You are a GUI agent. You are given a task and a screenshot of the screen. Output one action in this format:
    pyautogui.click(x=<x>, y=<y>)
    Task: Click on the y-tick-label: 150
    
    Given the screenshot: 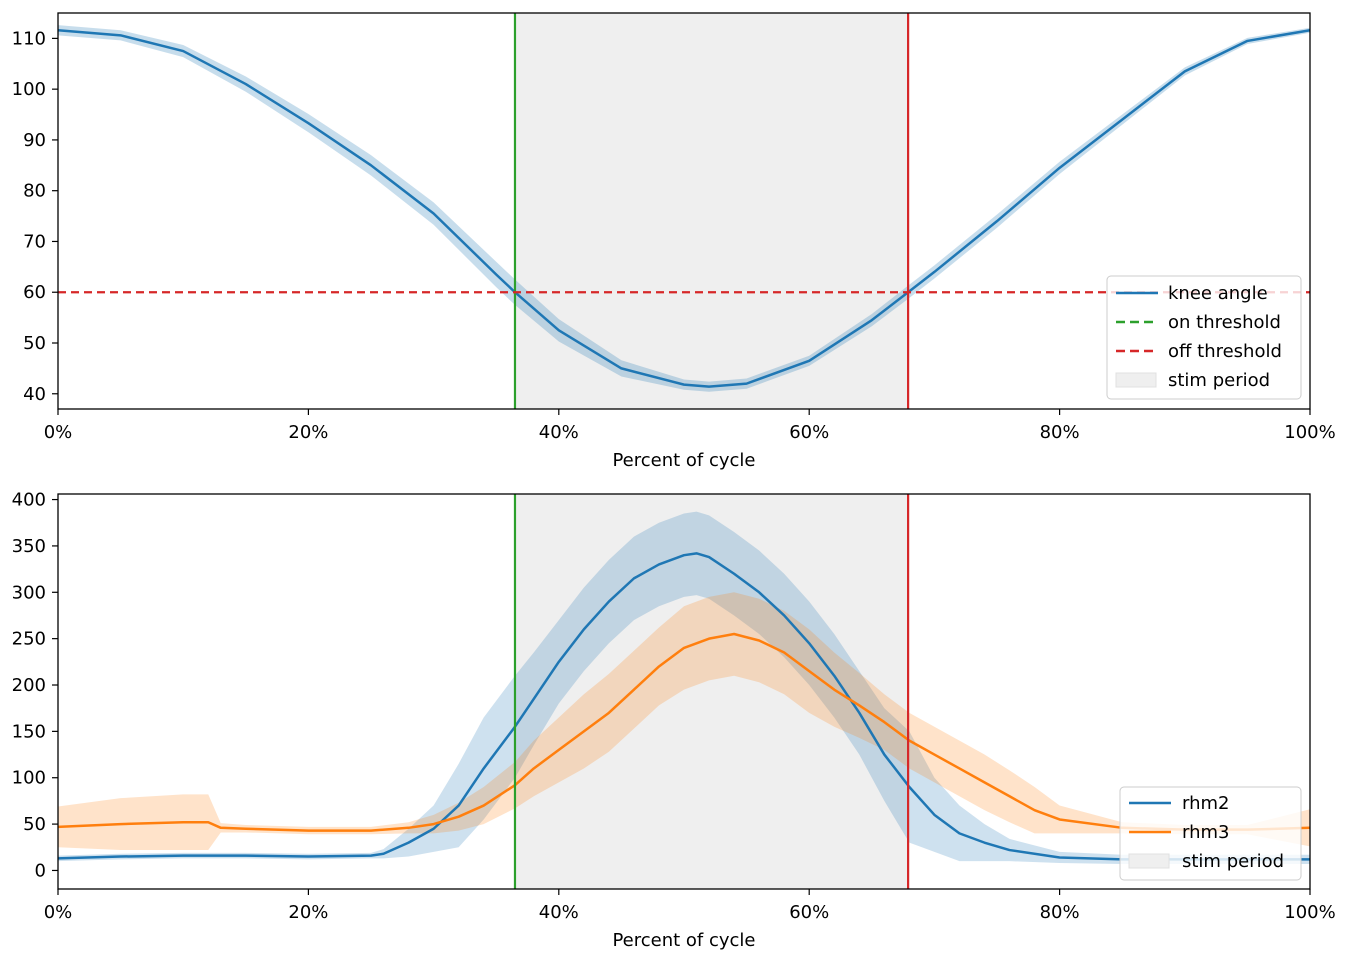 What is the action you would take?
    pyautogui.click(x=29, y=731)
    